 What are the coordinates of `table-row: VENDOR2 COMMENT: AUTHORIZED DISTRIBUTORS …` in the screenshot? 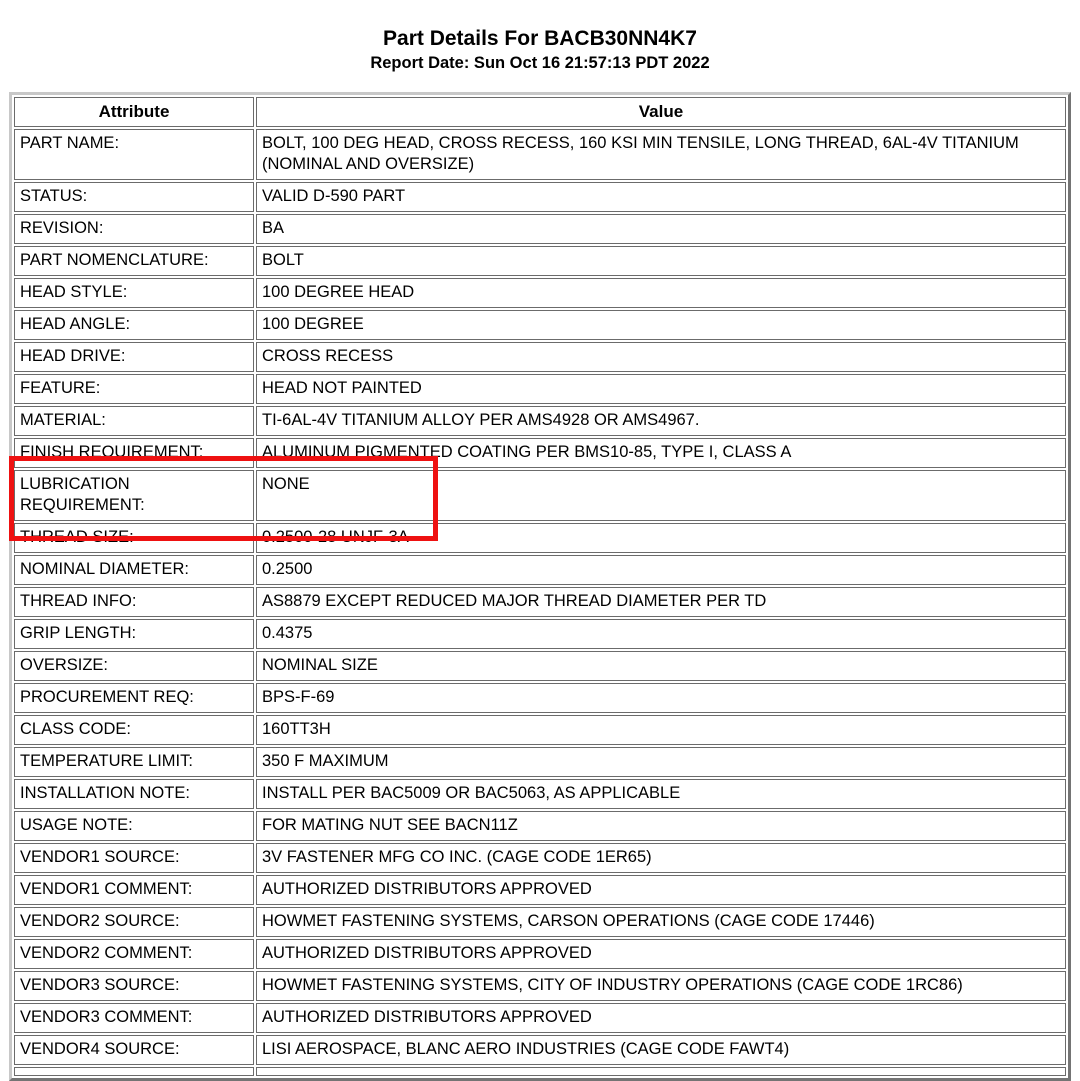 It's located at (540, 954).